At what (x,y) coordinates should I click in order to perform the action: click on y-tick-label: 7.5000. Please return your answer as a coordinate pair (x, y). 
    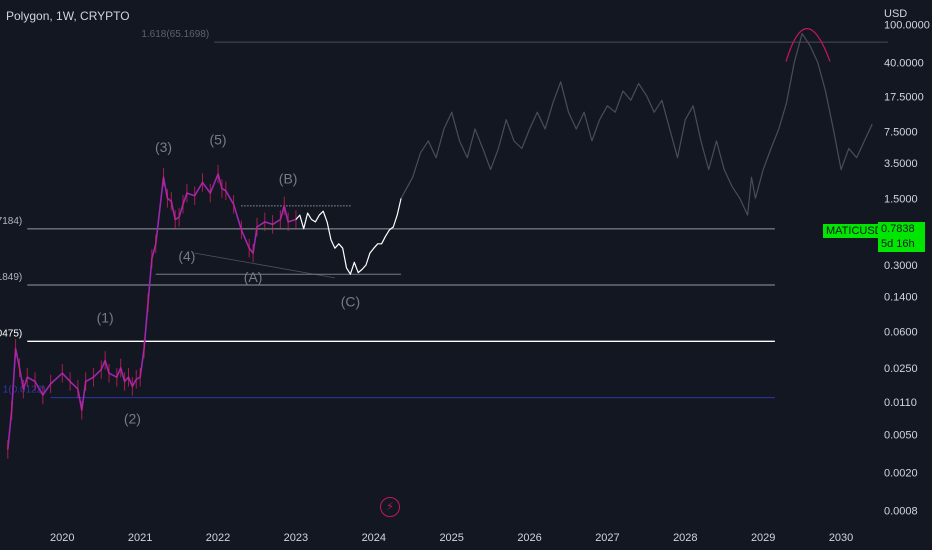
    Looking at the image, I should click on (901, 133).